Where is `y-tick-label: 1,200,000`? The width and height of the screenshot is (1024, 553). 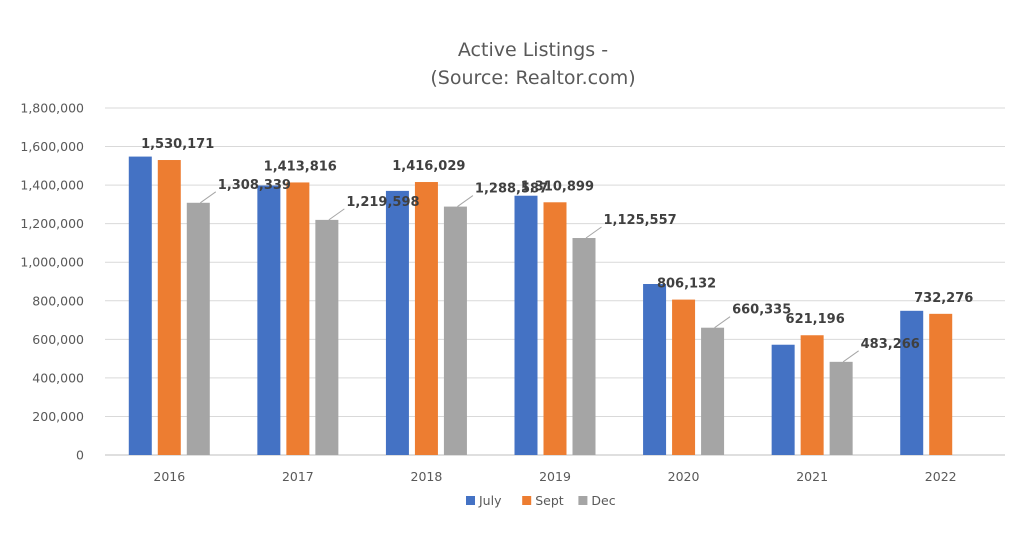 y-tick-label: 1,200,000 is located at coordinates (52, 223).